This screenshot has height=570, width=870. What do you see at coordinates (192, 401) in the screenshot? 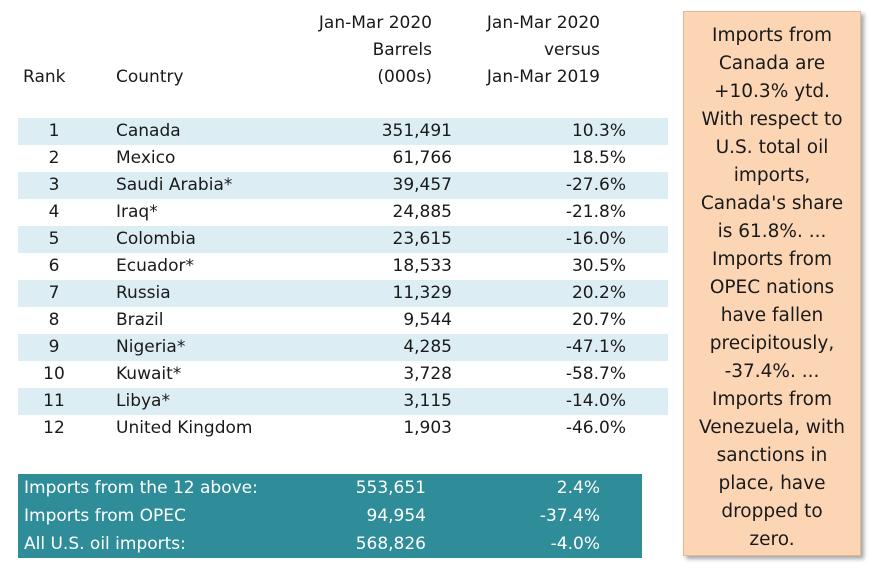
I see `country-cell: Libya*` at bounding box center [192, 401].